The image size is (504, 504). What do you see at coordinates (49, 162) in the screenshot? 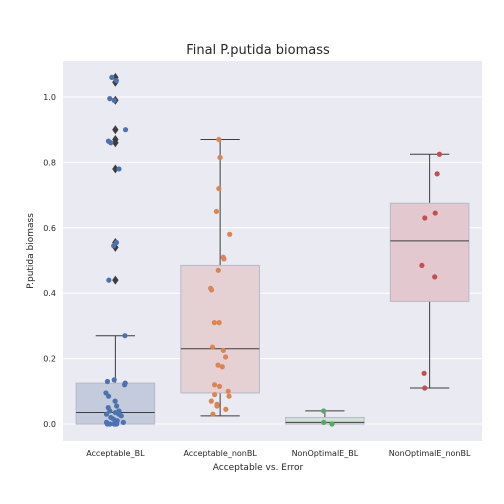
I see `y-tick-label: 0.8` at bounding box center [49, 162].